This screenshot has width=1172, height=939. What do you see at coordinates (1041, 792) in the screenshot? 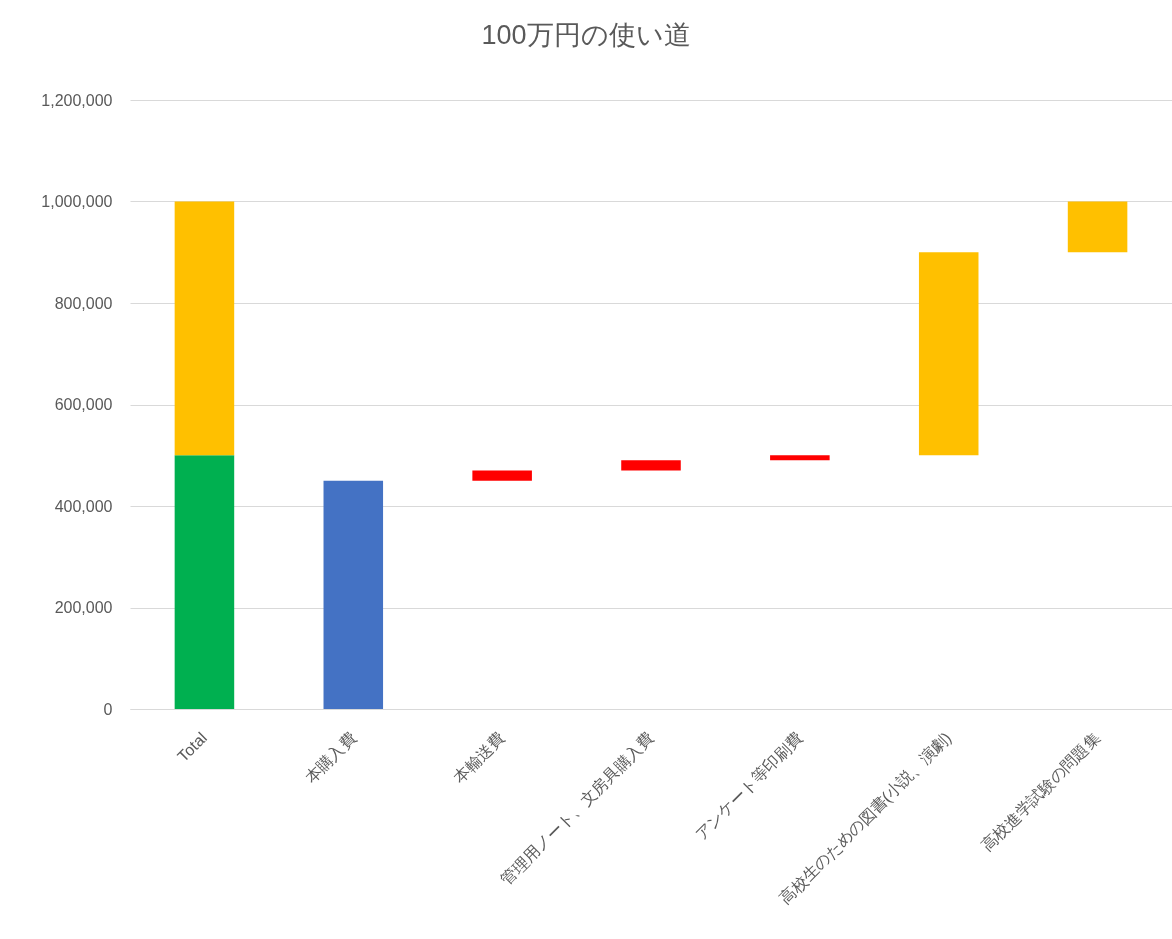
I see `x-tick-label: 高校進学試験の問題集` at bounding box center [1041, 792].